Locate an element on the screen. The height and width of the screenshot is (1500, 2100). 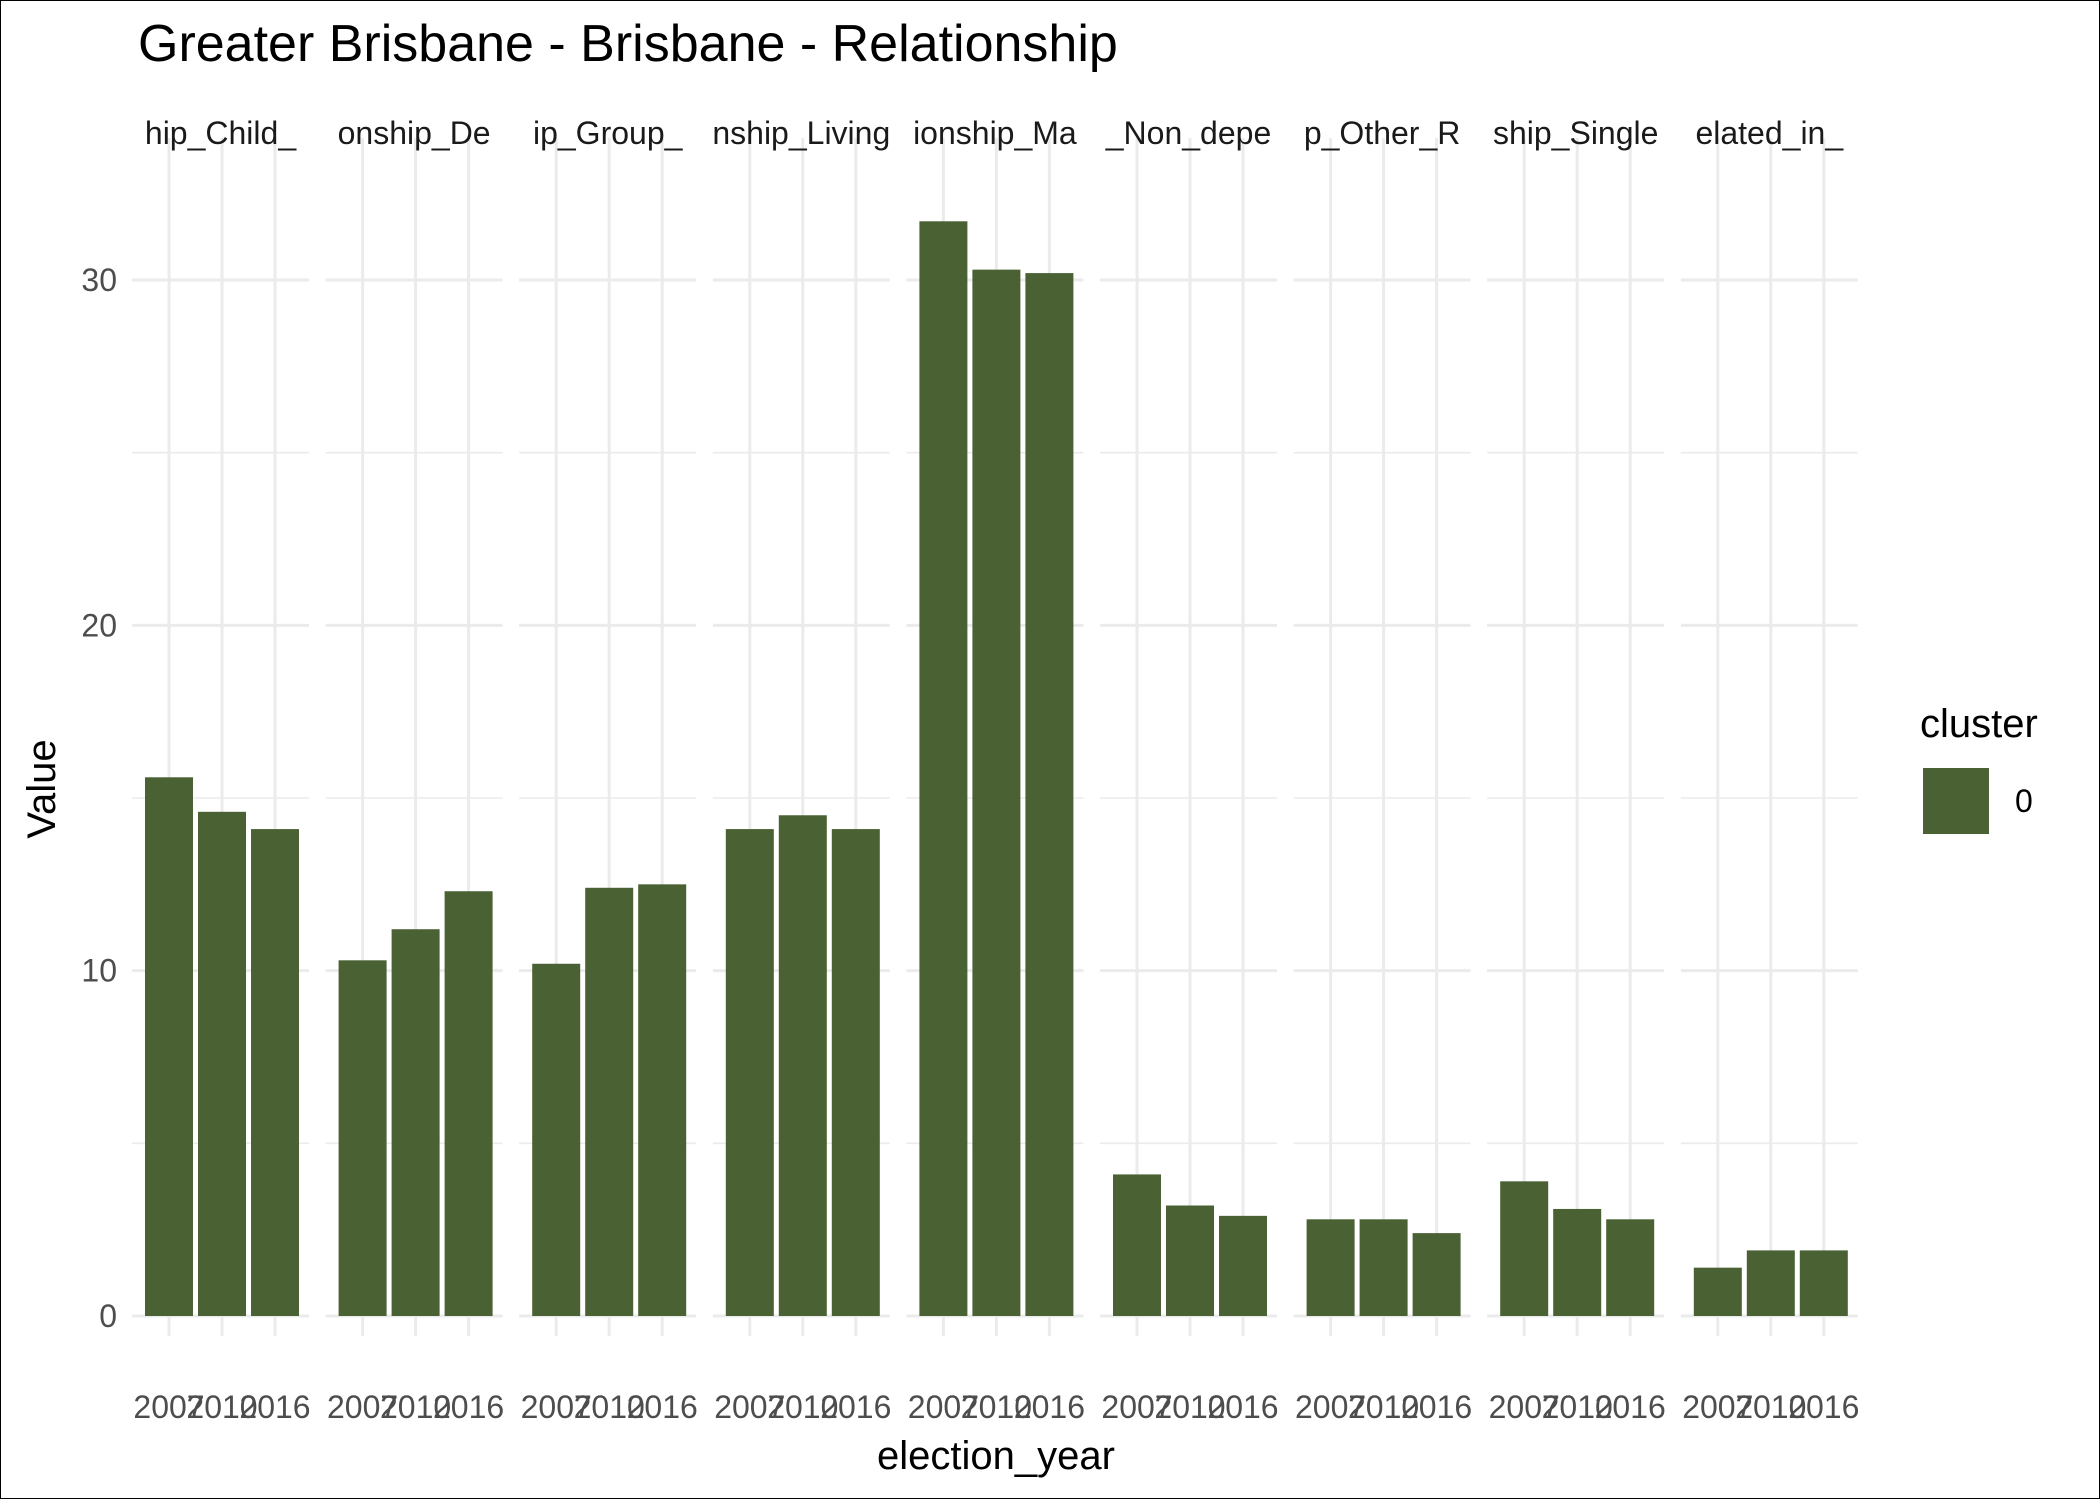
bar-2-2016 is located at coordinates (468, 1103).